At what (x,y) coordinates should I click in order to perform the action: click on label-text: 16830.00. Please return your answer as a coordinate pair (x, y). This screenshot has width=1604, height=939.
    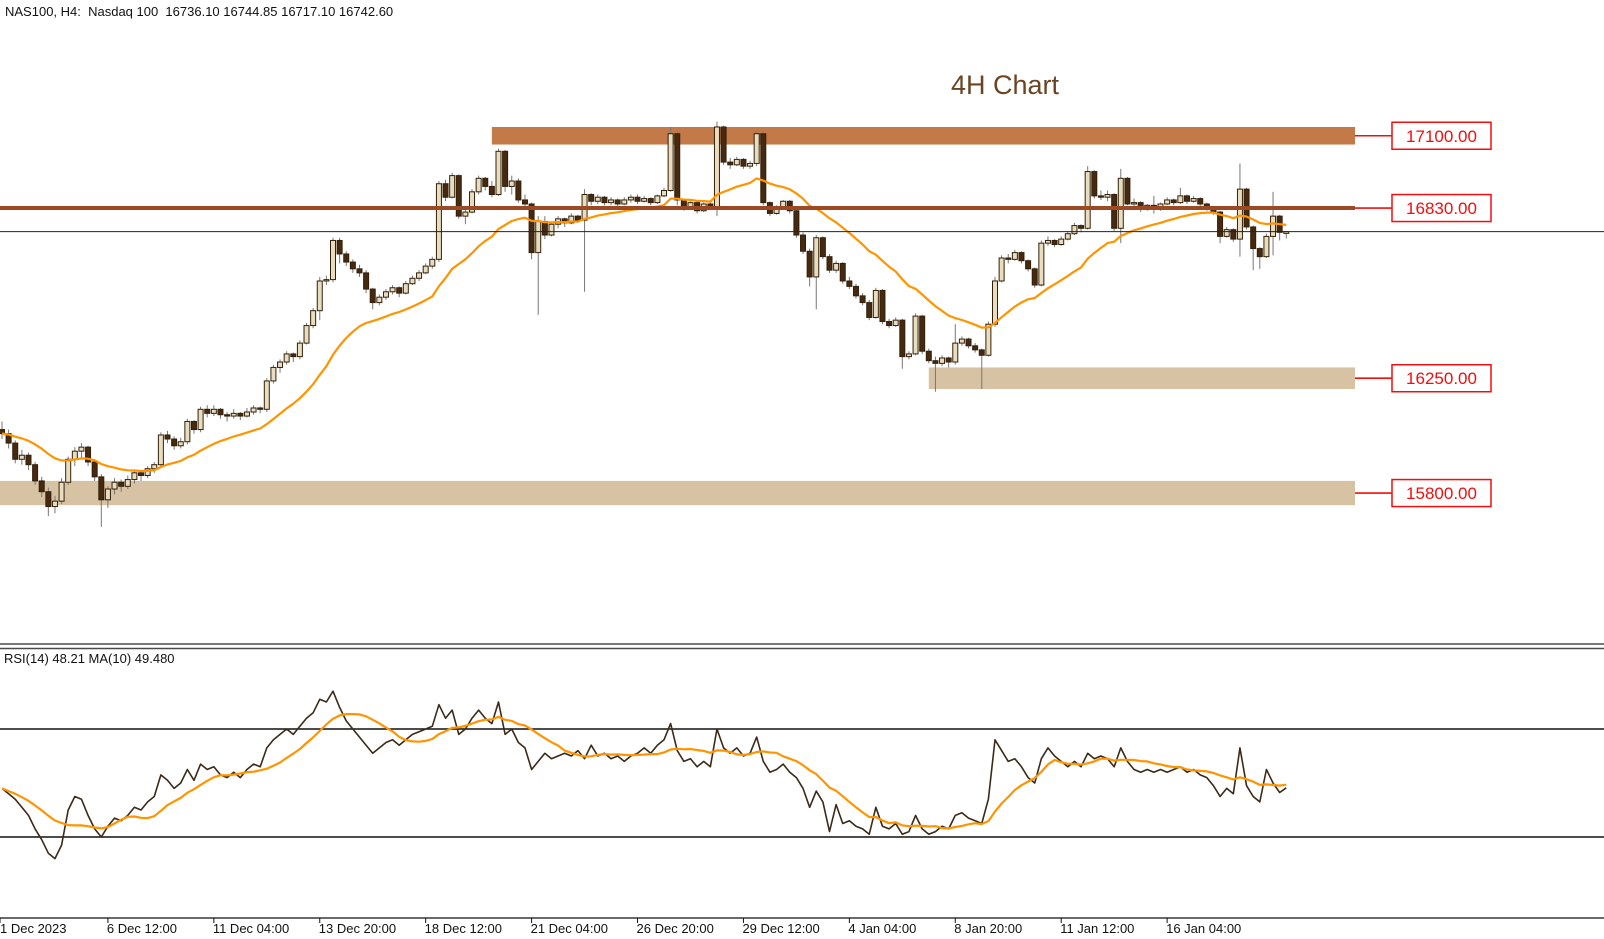
    Looking at the image, I should click on (1441, 208).